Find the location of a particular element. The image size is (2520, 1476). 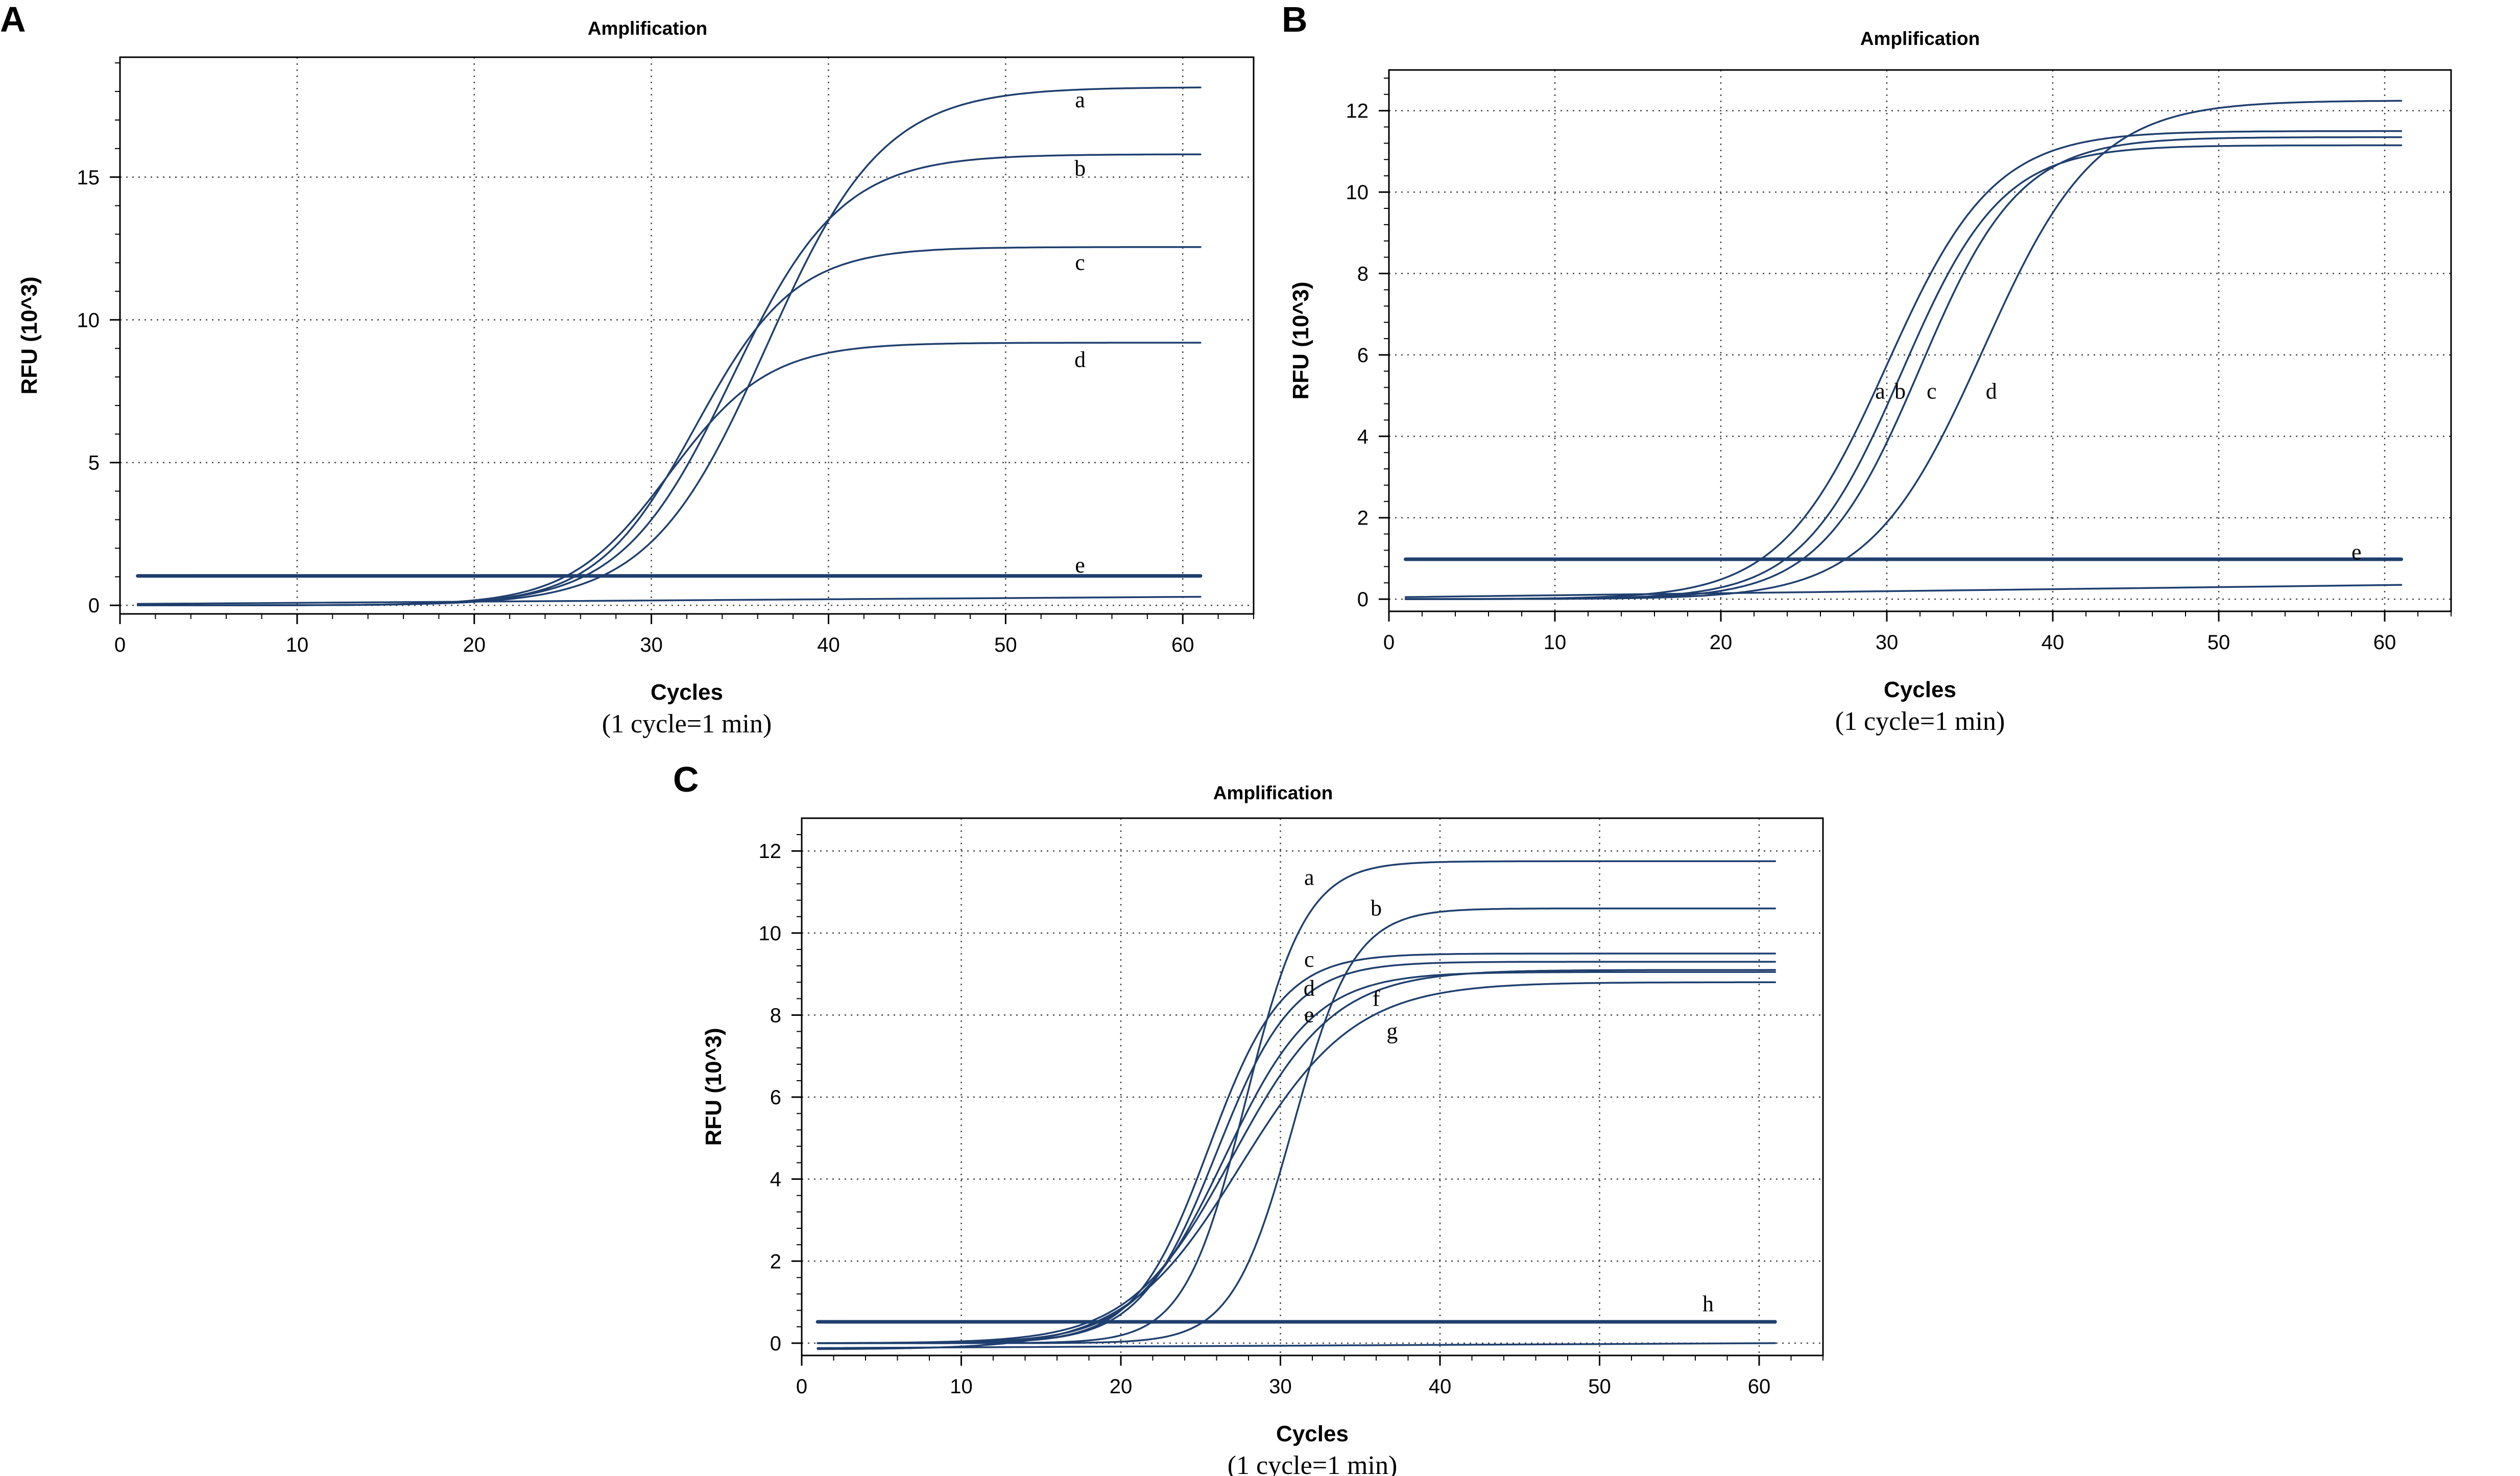

series-line-e is located at coordinates (1297, 1158).